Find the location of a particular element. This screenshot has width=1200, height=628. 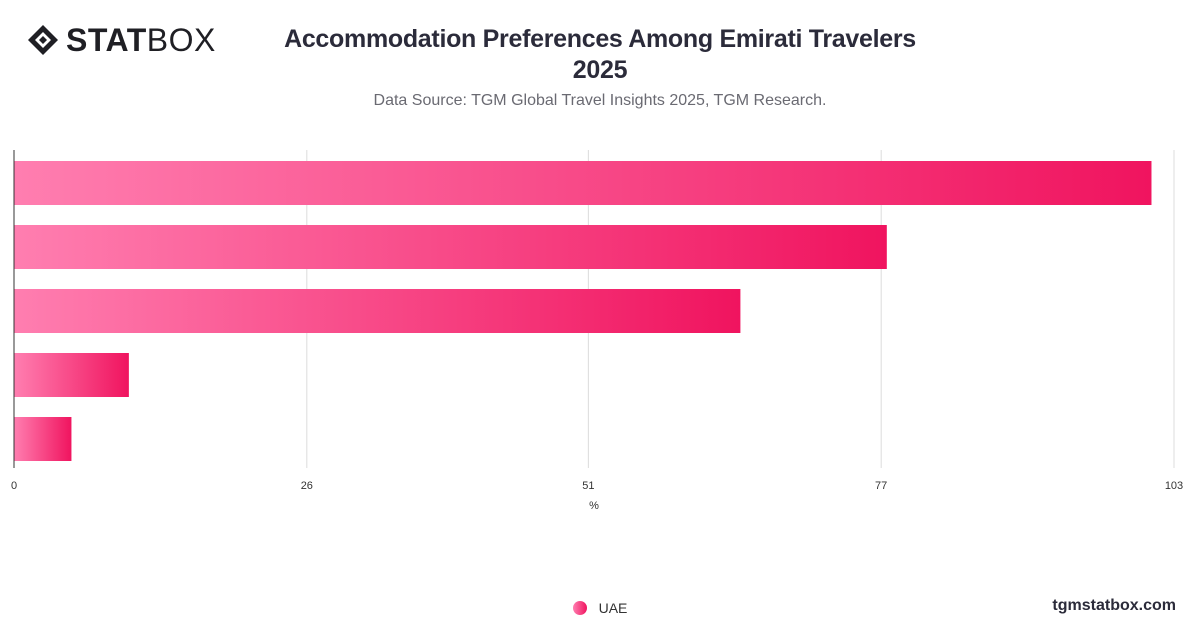

footer-brand: tgmstatbox.com is located at coordinates (1114, 605).